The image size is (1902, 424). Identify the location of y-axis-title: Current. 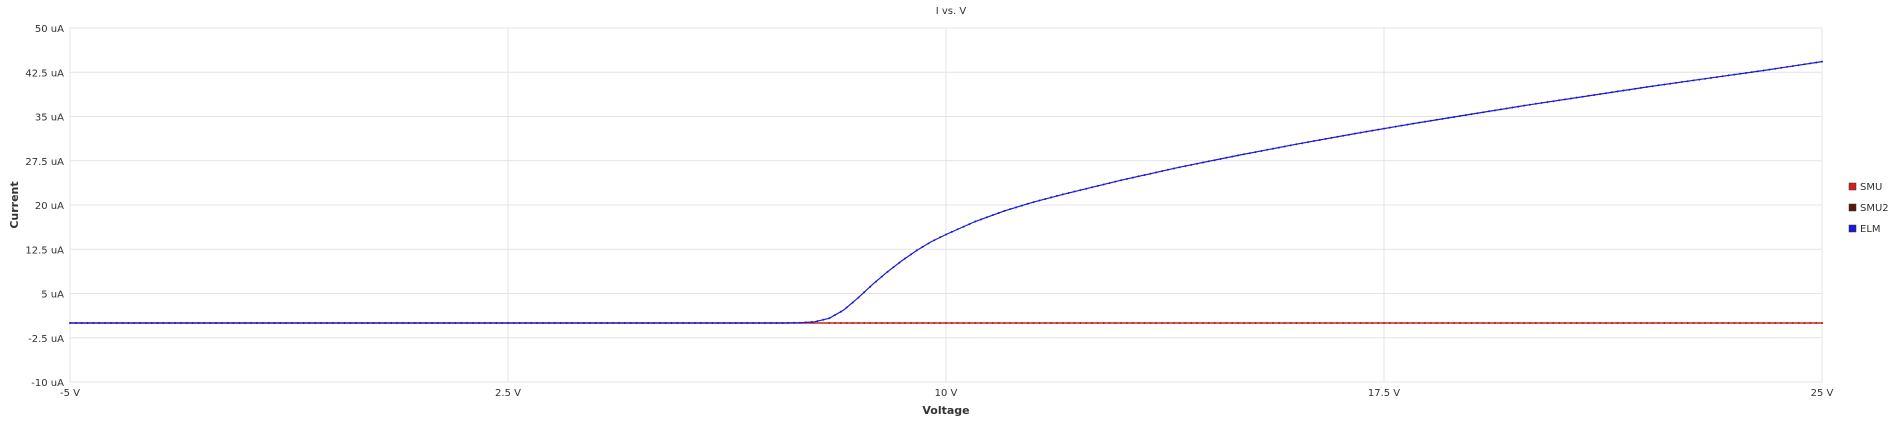
(14, 204).